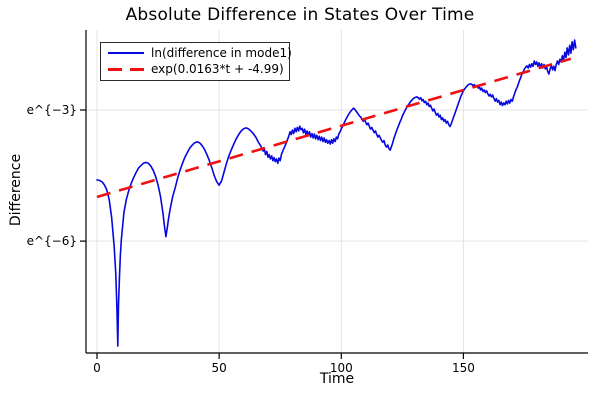  Describe the element at coordinates (300, 15) in the screenshot. I see `chart-title: Absolute Difference in States Over Time` at that location.